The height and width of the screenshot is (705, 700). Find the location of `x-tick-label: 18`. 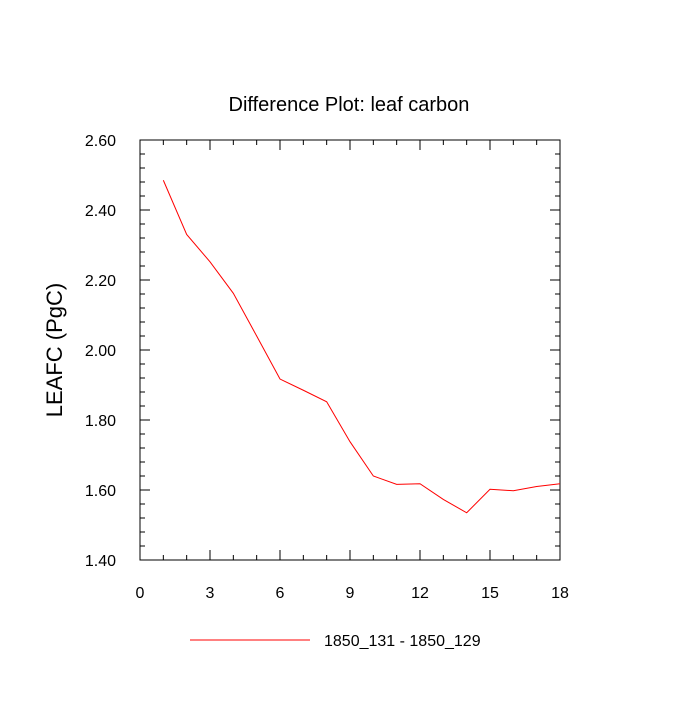

x-tick-label: 18 is located at coordinates (560, 593).